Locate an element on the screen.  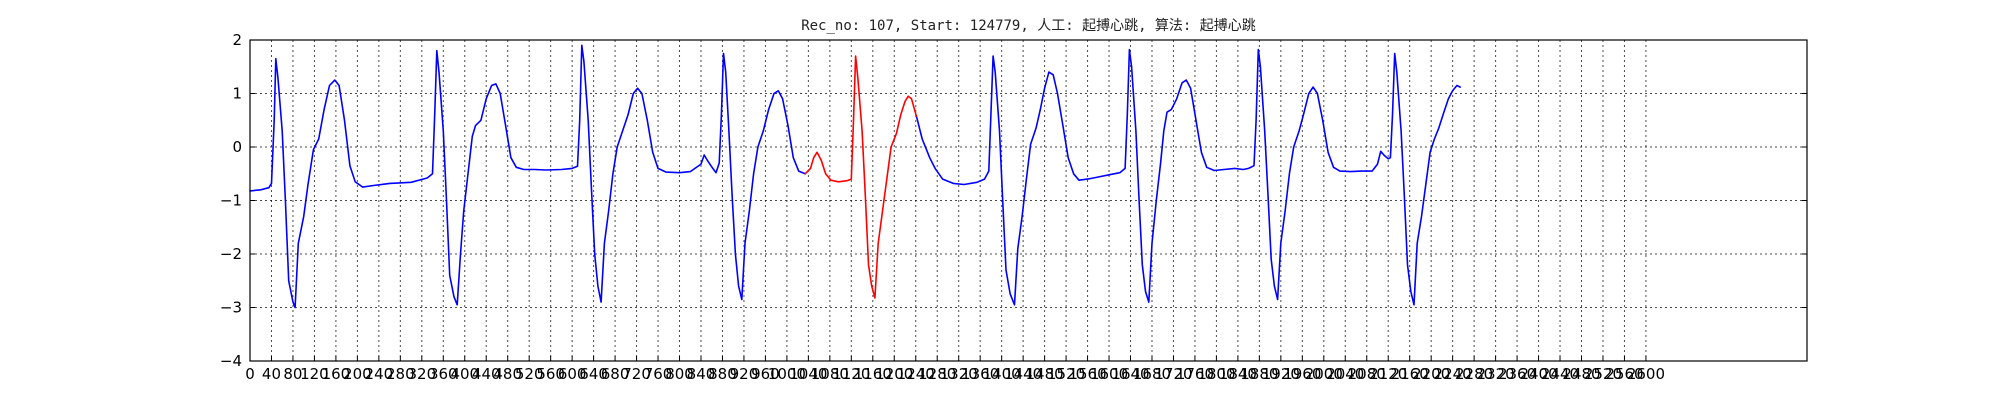
x-tick-label: 2520 is located at coordinates (1603, 374).